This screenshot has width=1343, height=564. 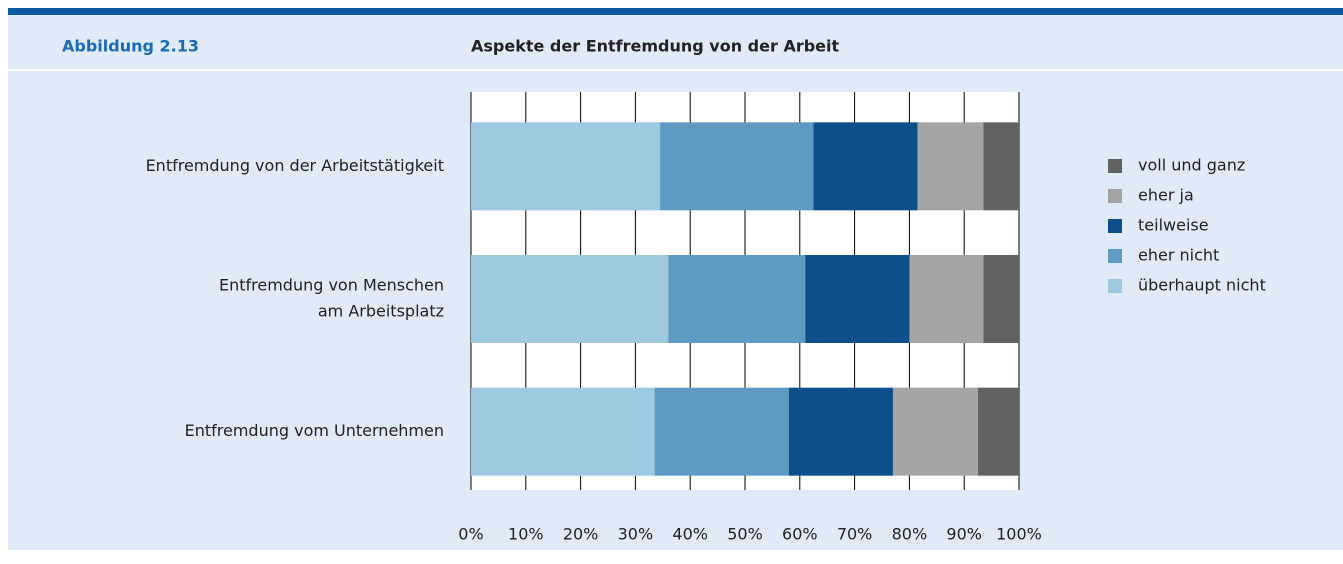 I want to click on y-tick-label: Entfremdung von der Arbeitstätigkeit, so click(x=295, y=165).